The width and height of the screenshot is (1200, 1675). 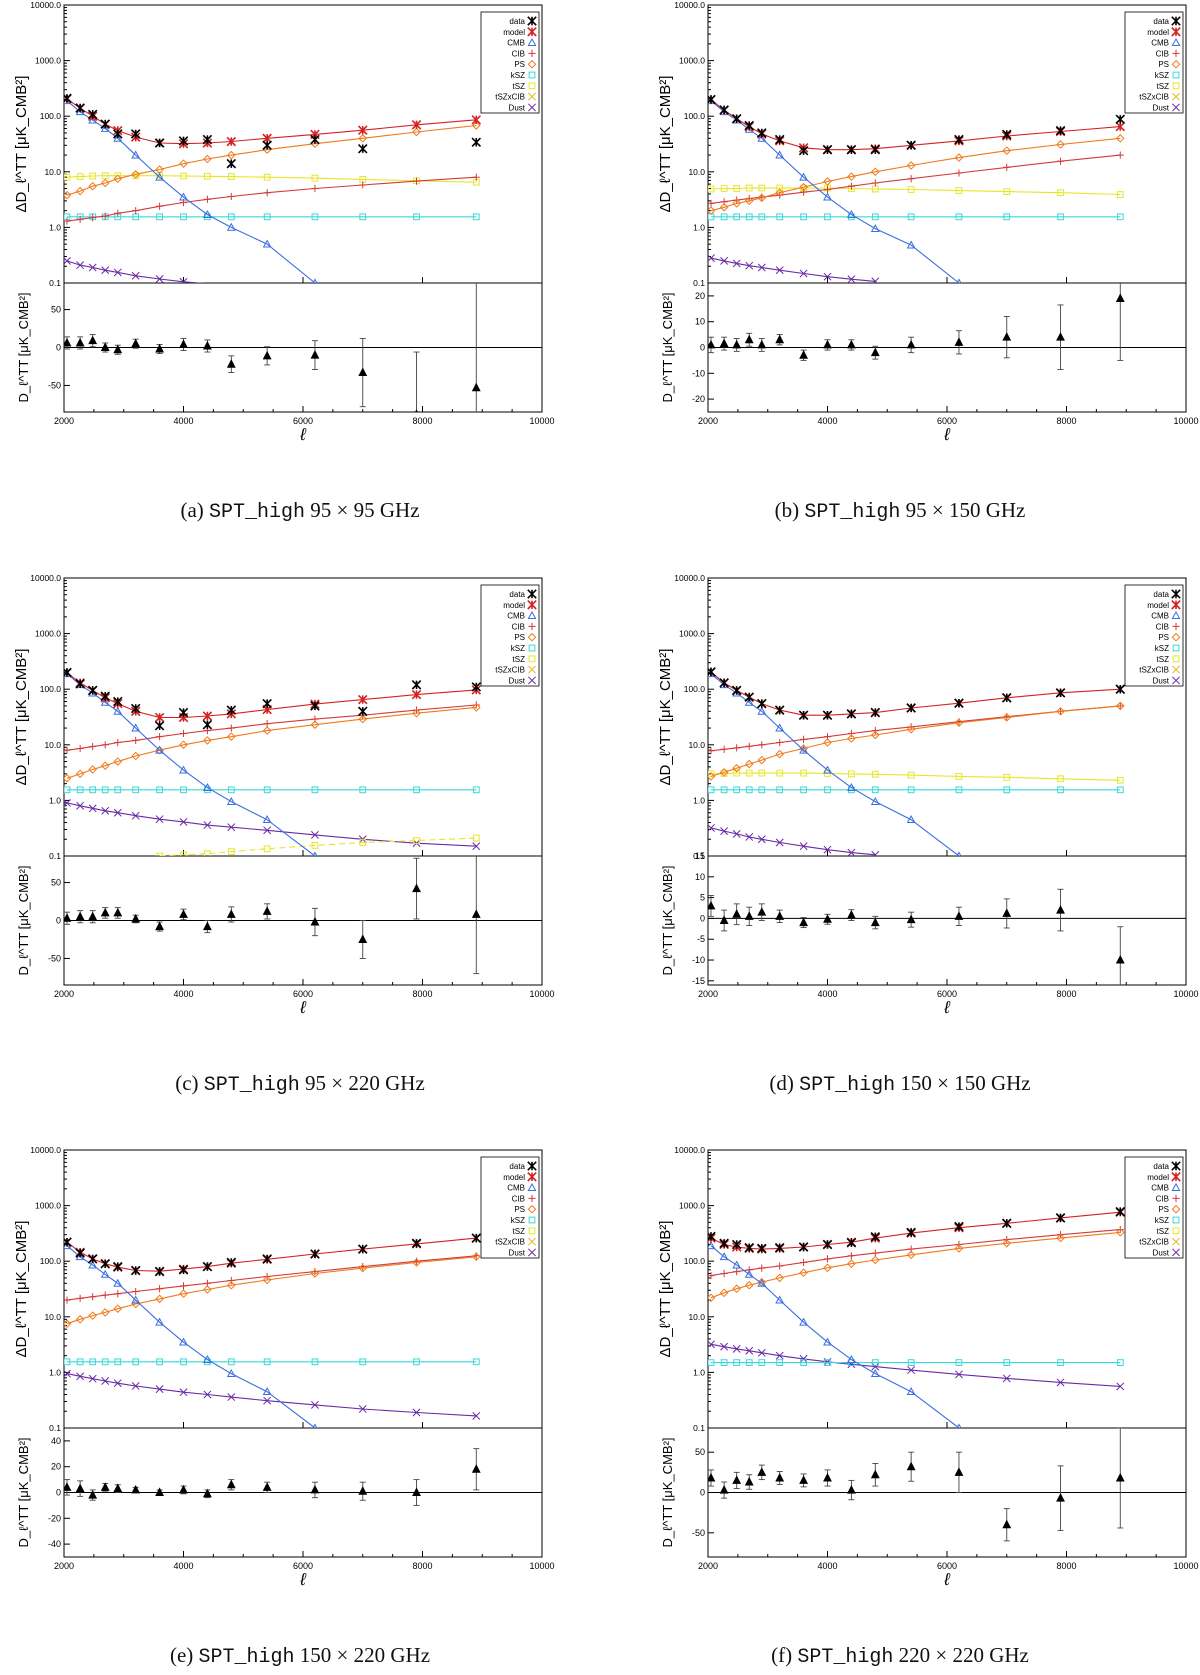 What do you see at coordinates (698, 960) in the screenshot?
I see `y-tick-label: -10` at bounding box center [698, 960].